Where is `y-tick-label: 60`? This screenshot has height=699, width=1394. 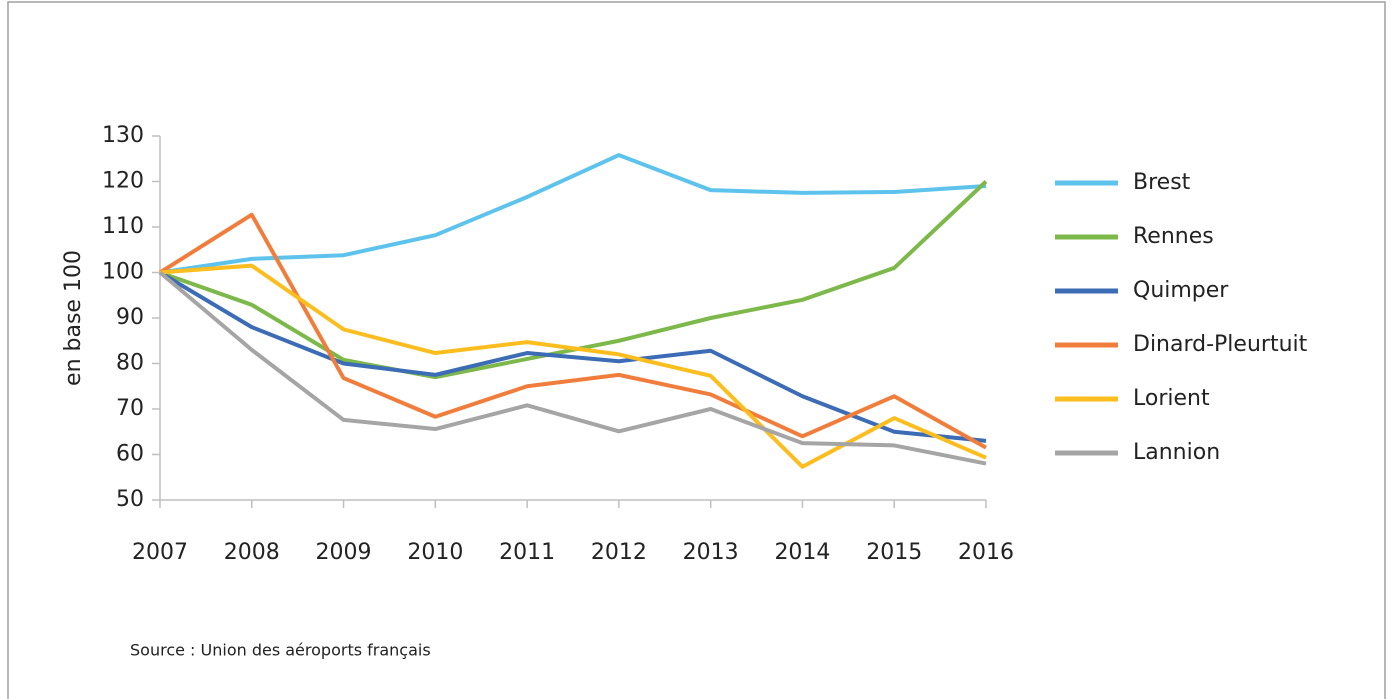 y-tick-label: 60 is located at coordinates (130, 454).